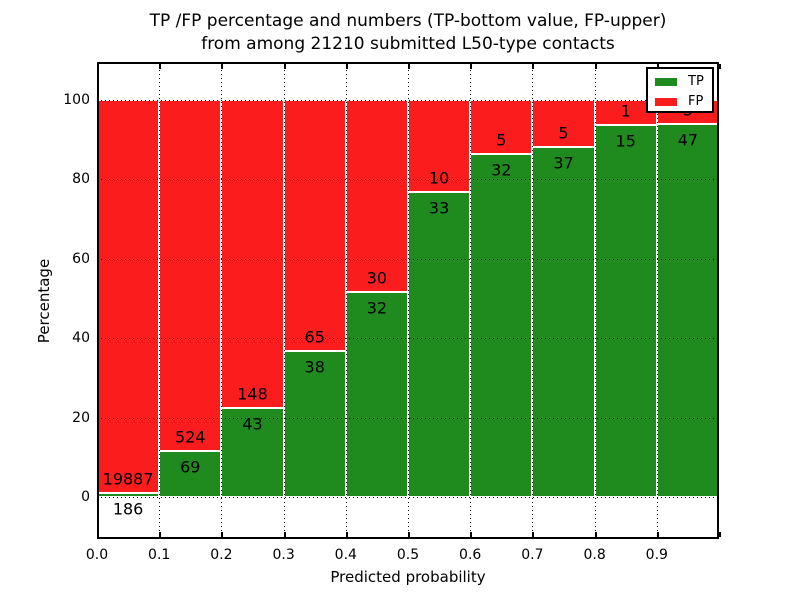  I want to click on x-tick-label: 0.2, so click(221, 555).